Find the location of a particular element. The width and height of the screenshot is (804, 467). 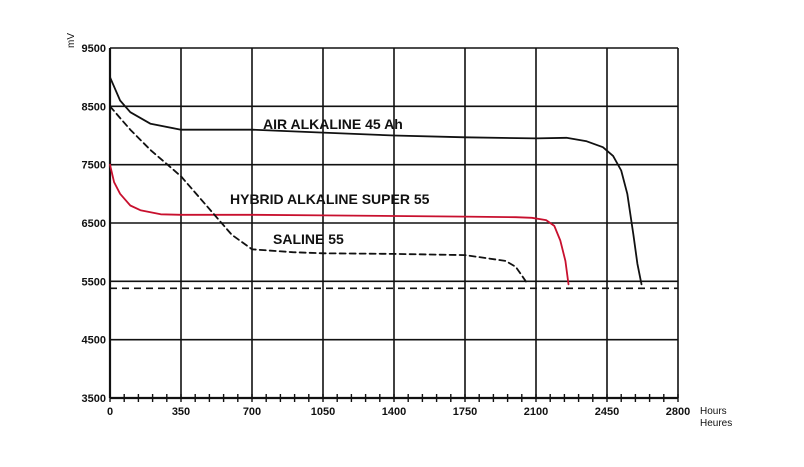

series-label-air-alkaline-45-ah: AIR ALKALINE 45 Ah is located at coordinates (333, 124).